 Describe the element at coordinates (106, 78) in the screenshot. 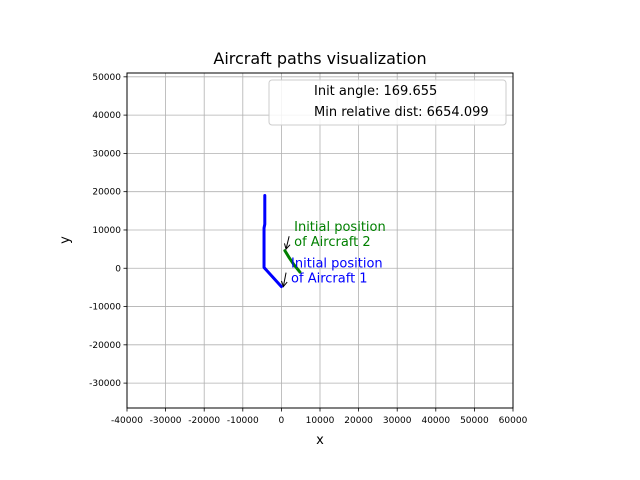

I see `y-tick-label: 50000` at that location.